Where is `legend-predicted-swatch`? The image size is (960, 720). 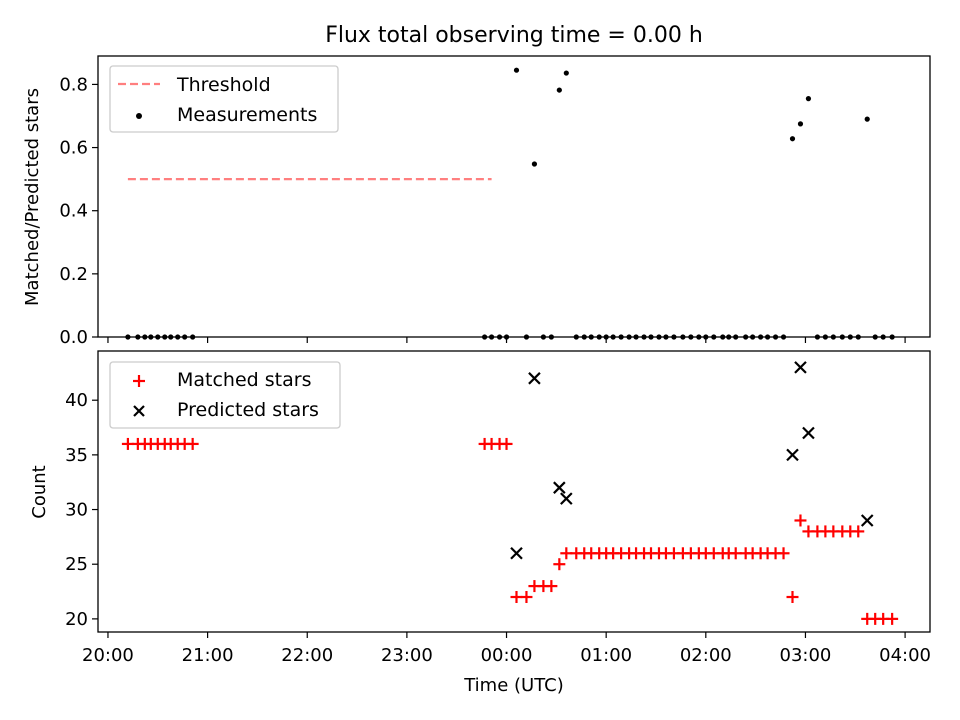 legend-predicted-swatch is located at coordinates (139, 411).